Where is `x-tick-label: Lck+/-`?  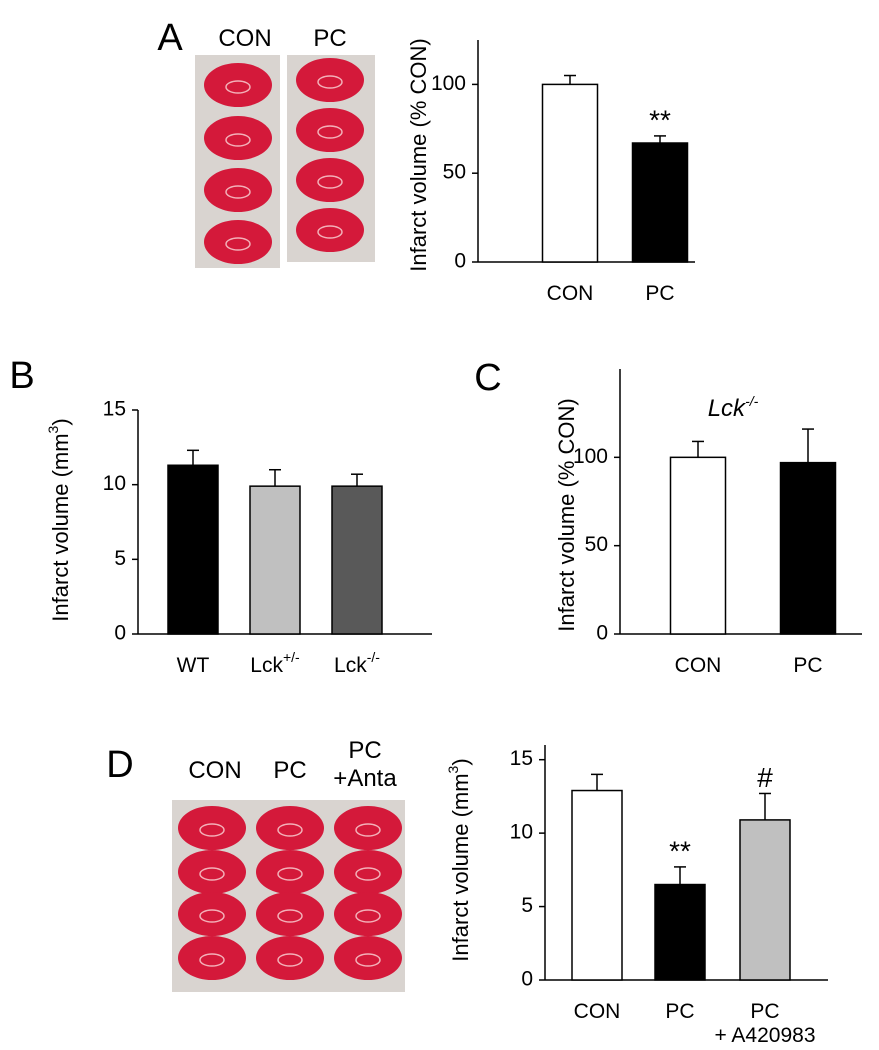
x-tick-label: Lck+/- is located at coordinates (275, 663).